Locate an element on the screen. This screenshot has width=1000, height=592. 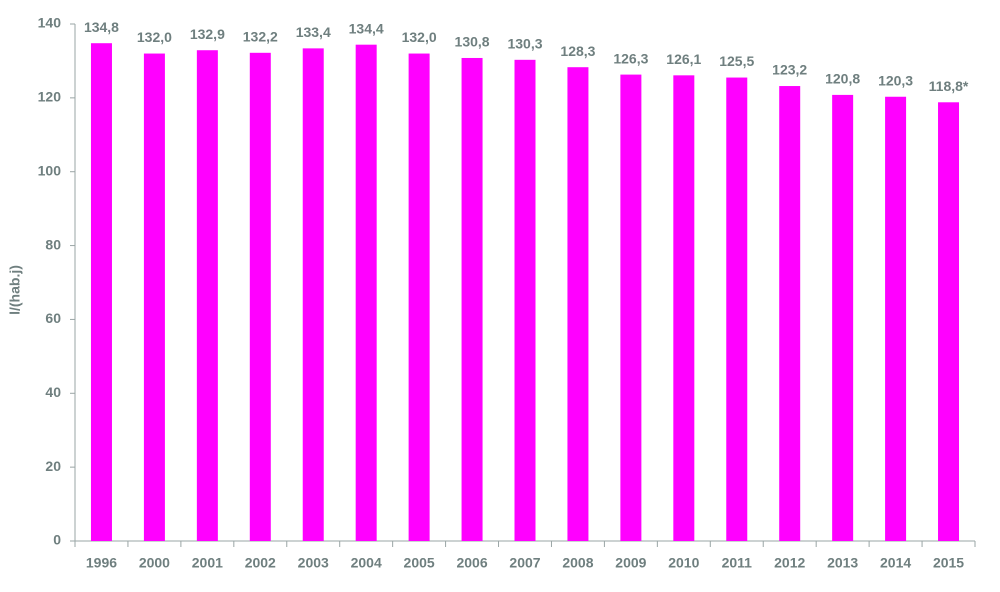
x-tick-label: 2010 is located at coordinates (683, 563).